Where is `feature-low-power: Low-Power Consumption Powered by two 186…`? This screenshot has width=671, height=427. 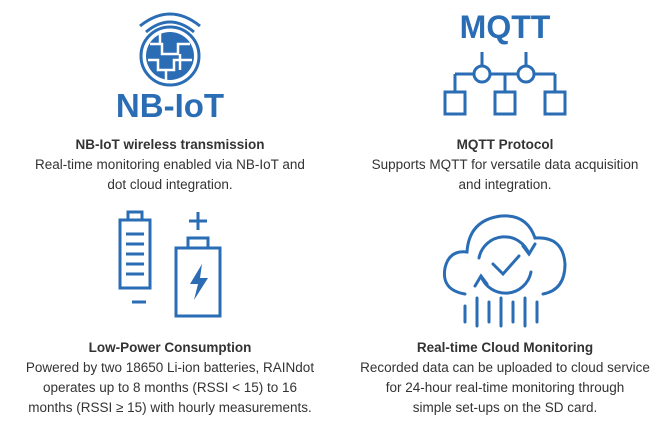
feature-low-power: Low-Power Consumption Powered by two 186… is located at coordinates (170, 378).